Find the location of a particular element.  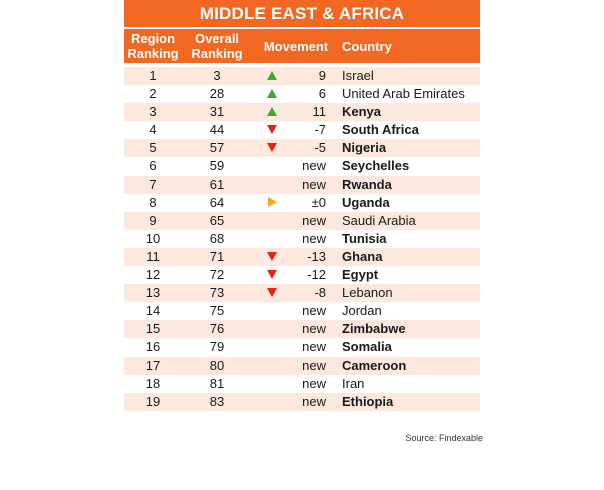

table-row: 14 75 new Jordan is located at coordinates (302, 311).